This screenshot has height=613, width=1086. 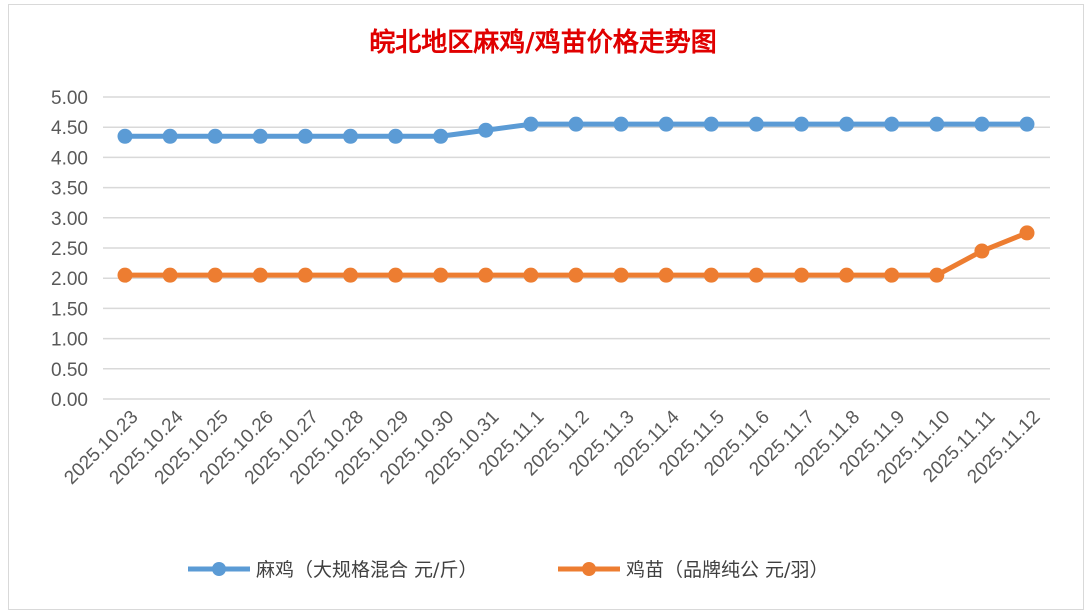 What do you see at coordinates (367, 570) in the screenshot?
I see `legend-label: 麻鸡（大规格混合 元/斤）` at bounding box center [367, 570].